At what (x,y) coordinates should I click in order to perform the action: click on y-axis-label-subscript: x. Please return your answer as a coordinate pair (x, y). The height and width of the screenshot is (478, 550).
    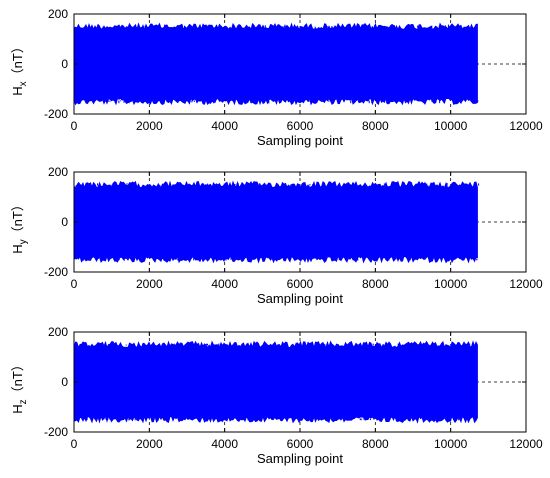
    Looking at the image, I should click on (23, 83).